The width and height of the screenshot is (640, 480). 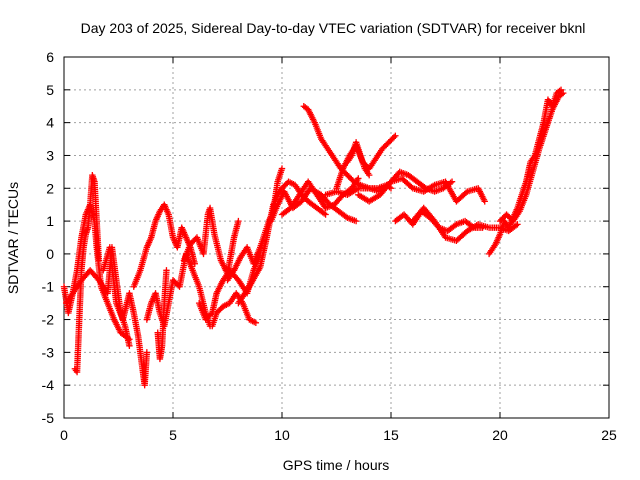 What do you see at coordinates (48, 385) in the screenshot?
I see `y-tick-label: -4` at bounding box center [48, 385].